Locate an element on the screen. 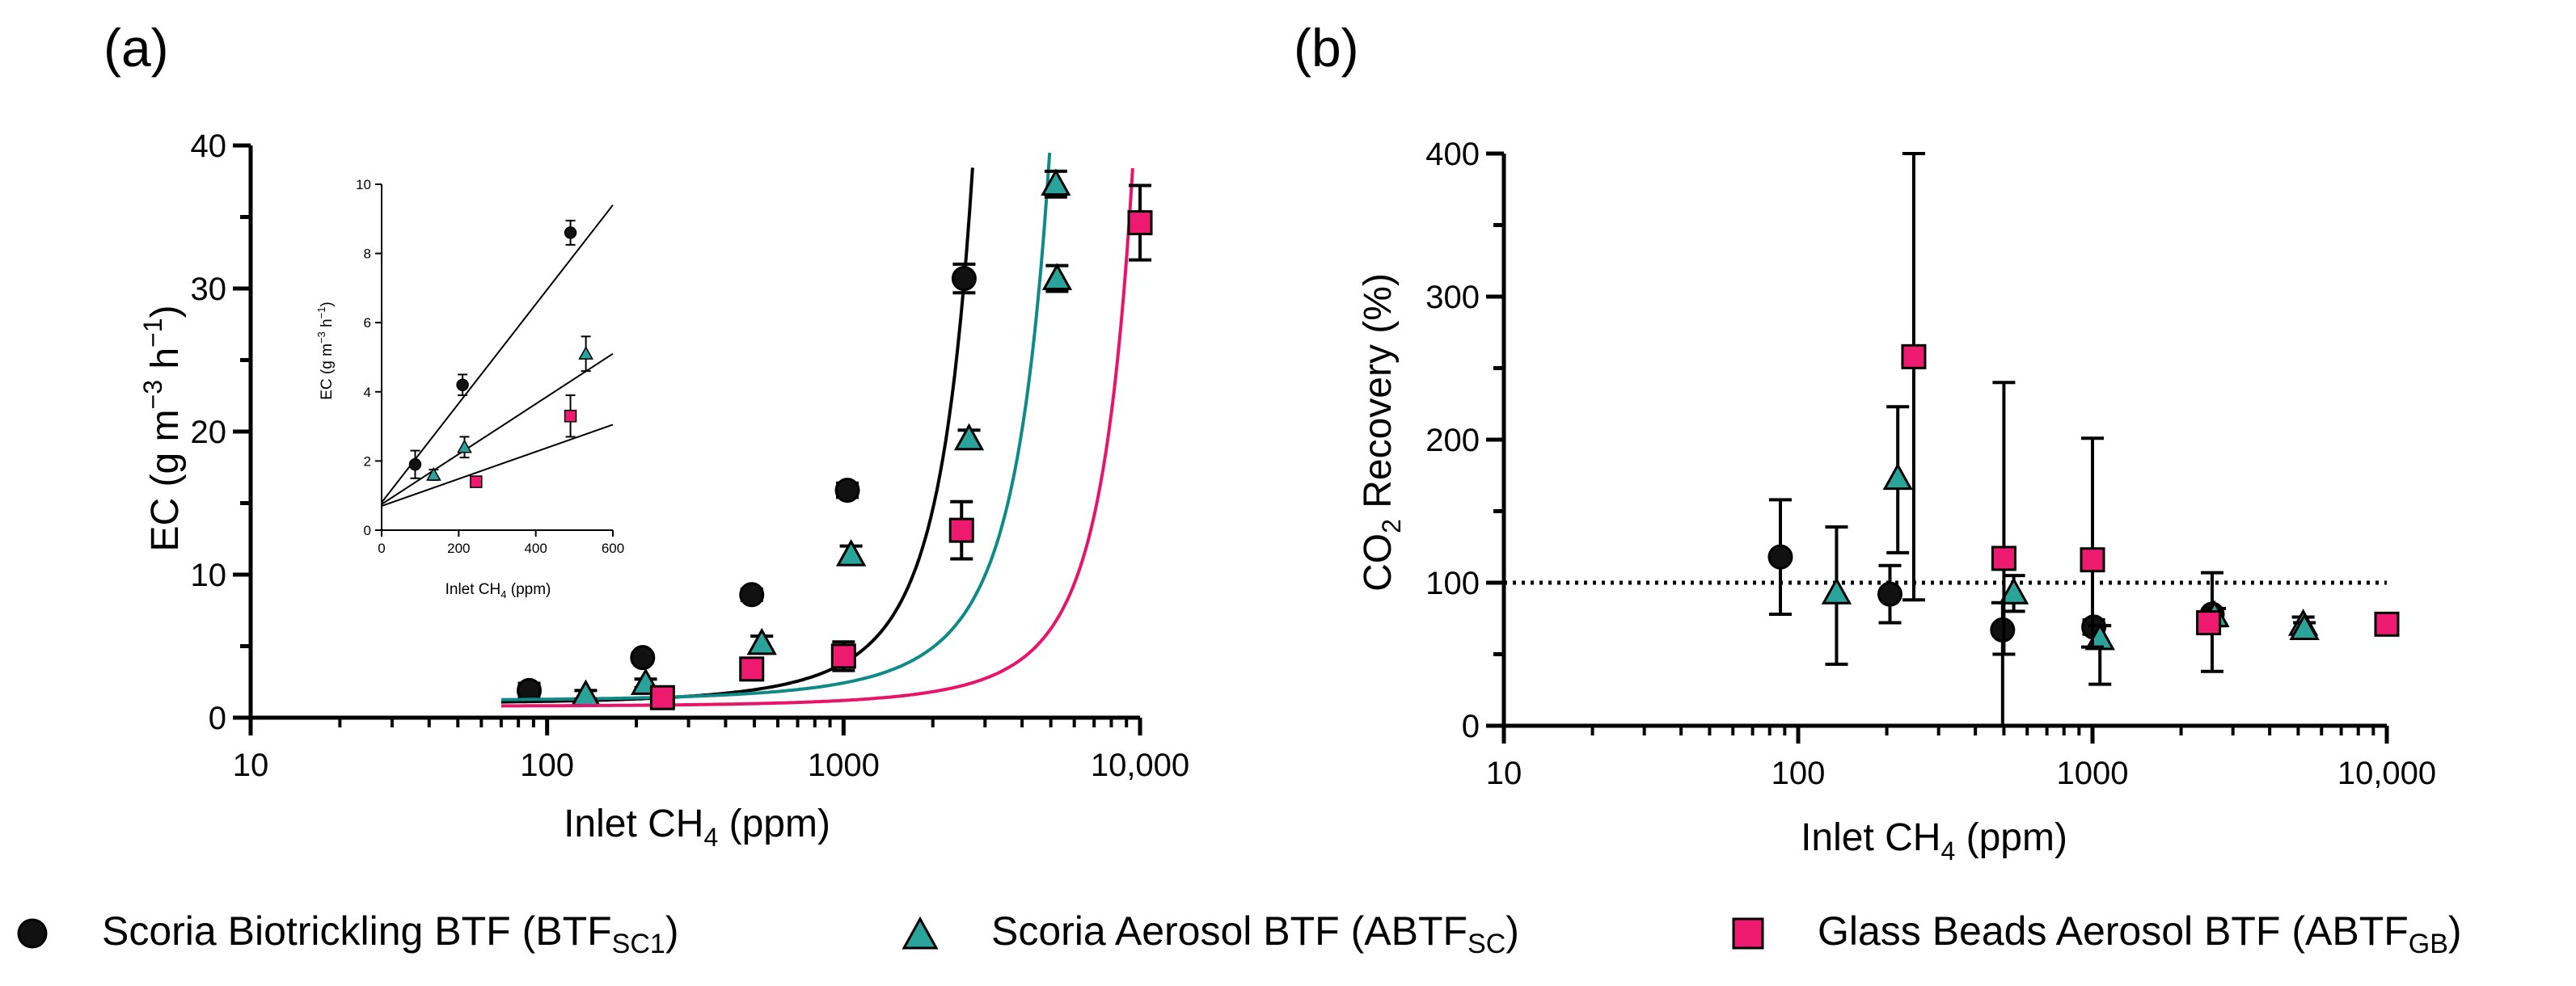  panel-a-y-tick-label: 40 is located at coordinates (209, 146).